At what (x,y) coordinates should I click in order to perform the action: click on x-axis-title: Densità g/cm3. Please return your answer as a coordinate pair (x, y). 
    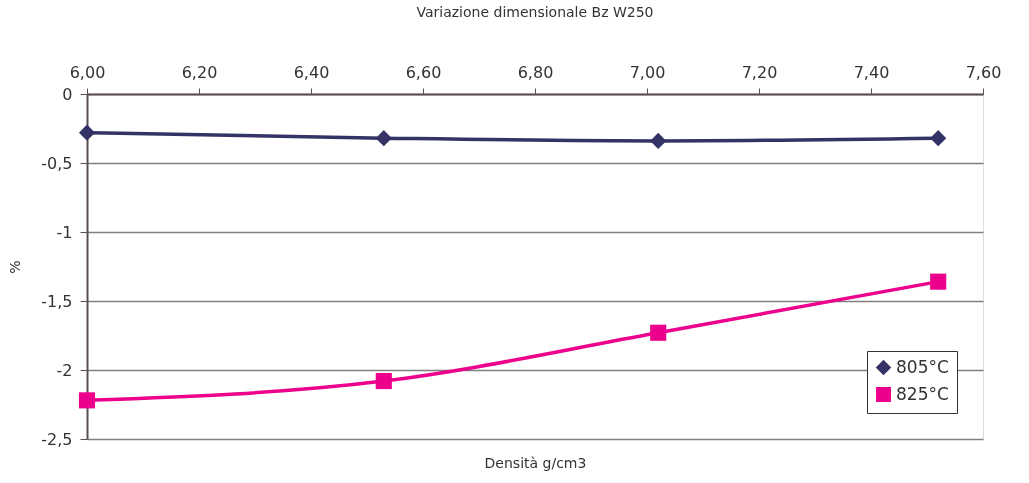
    Looking at the image, I should click on (535, 462).